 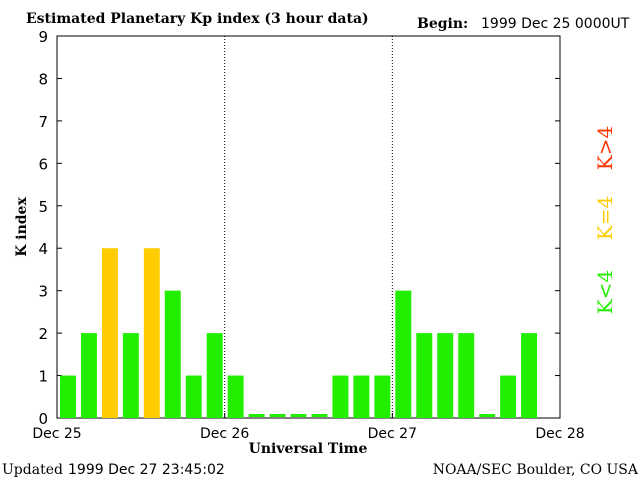 I want to click on y-tick-label: 6, so click(x=43, y=164).